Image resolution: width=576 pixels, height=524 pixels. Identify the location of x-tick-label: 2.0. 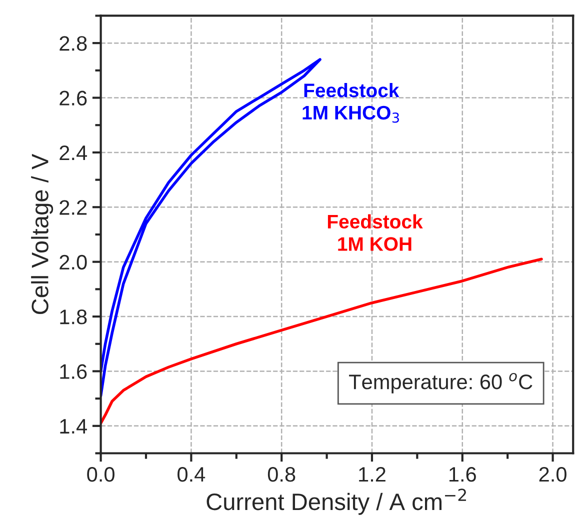
(552, 474).